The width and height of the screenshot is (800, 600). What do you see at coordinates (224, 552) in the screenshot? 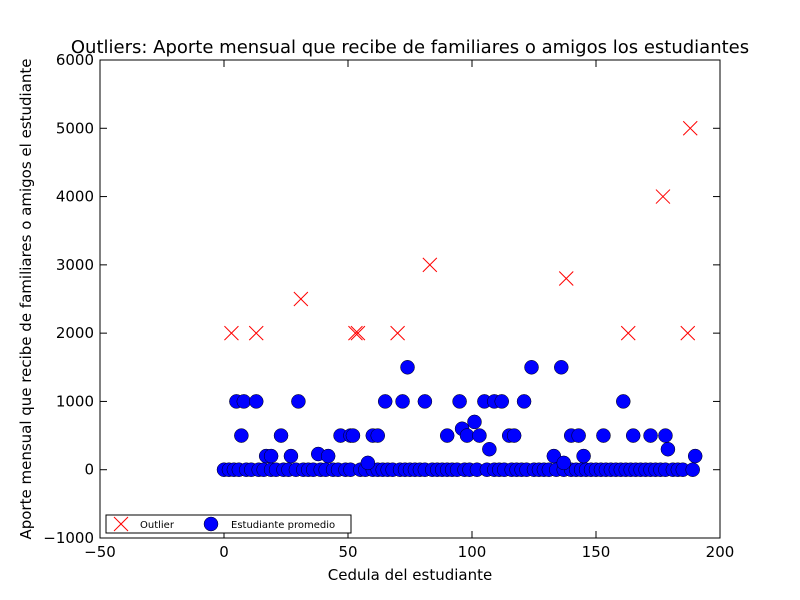
I see `x-tick-label: 0` at bounding box center [224, 552].